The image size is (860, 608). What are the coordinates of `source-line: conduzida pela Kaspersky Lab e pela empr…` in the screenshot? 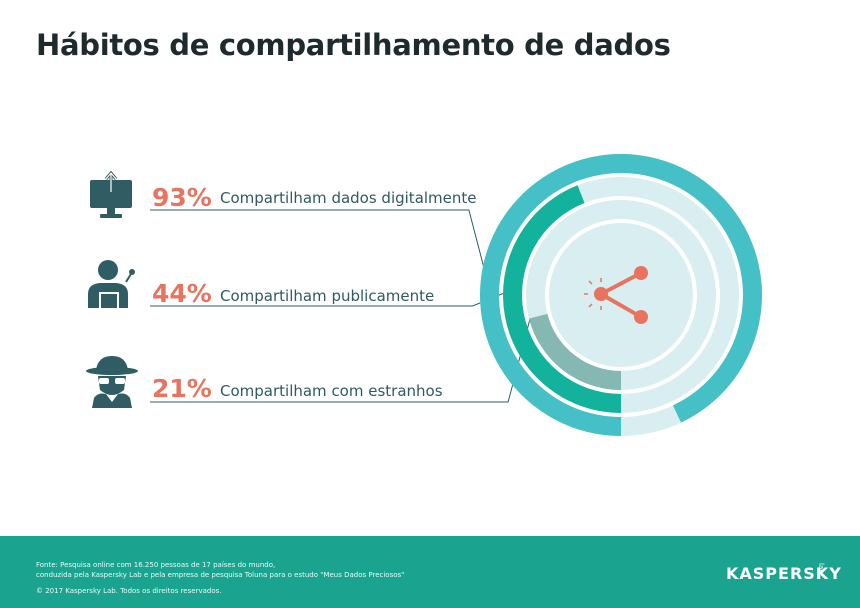 It's located at (220, 575).